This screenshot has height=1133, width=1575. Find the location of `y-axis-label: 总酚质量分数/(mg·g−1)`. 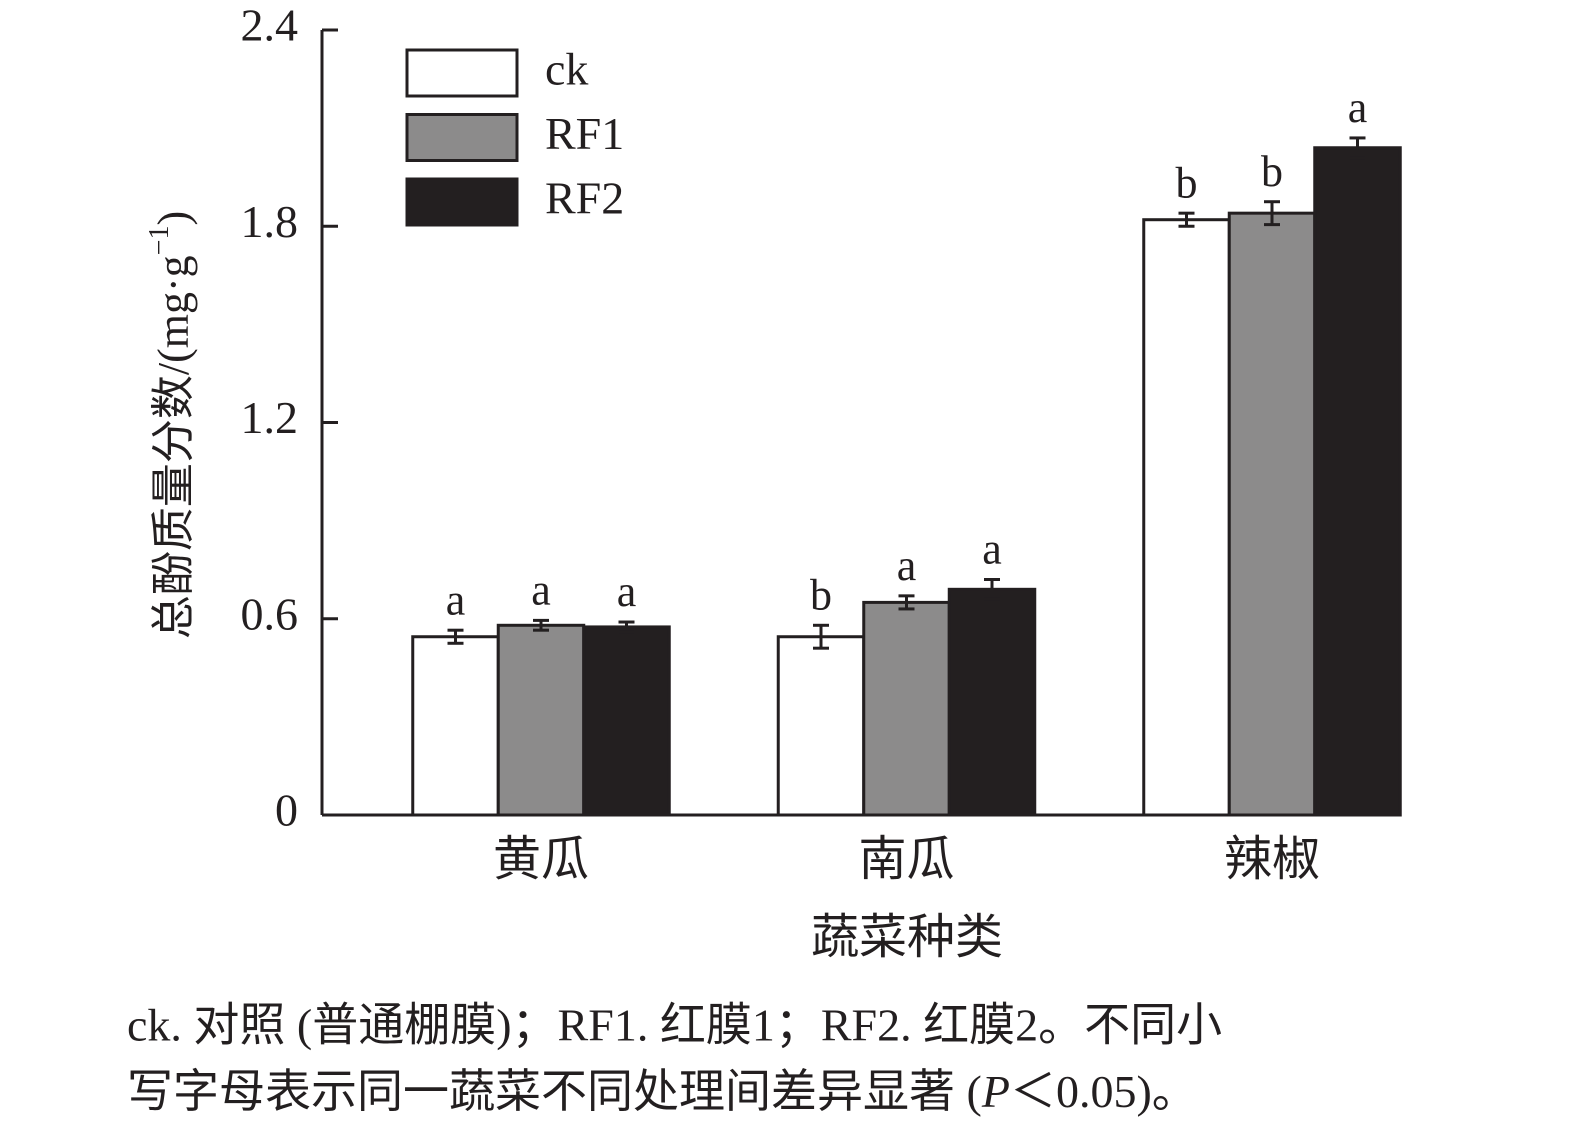

y-axis-label: 总酚质量分数/(mg·g−1) is located at coordinates (171, 425).